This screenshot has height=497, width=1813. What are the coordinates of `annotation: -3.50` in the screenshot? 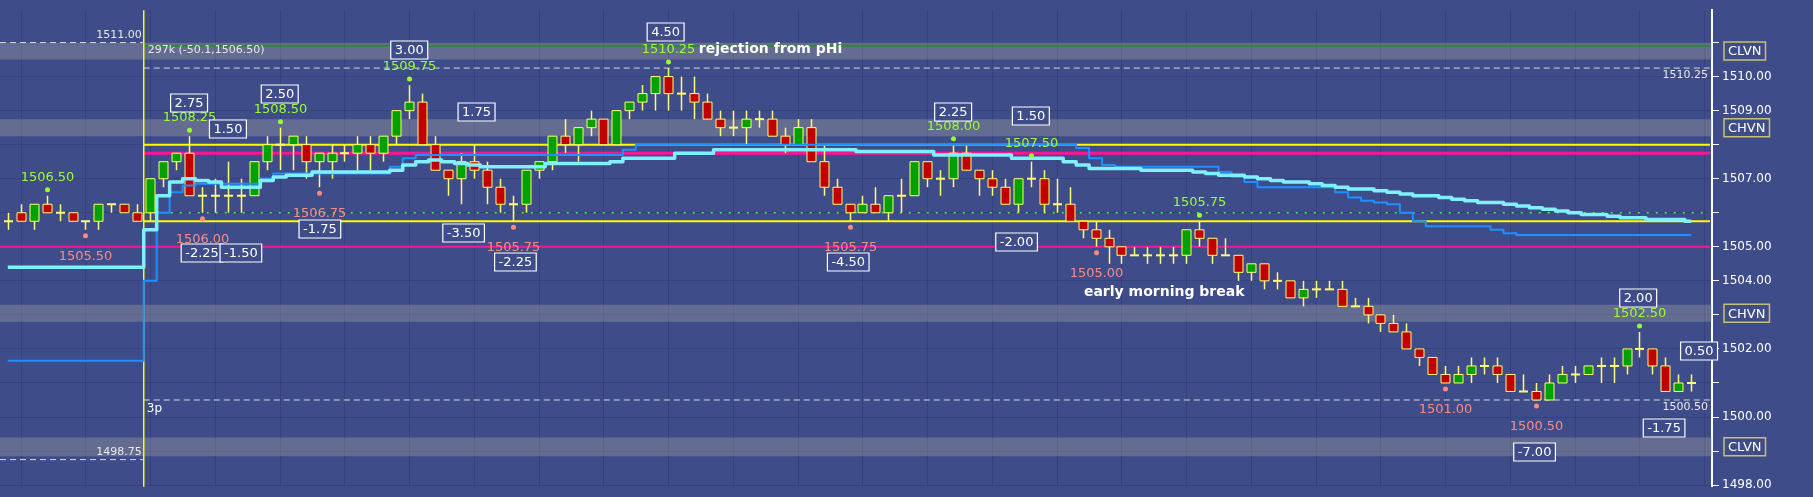 It's located at (463, 233).